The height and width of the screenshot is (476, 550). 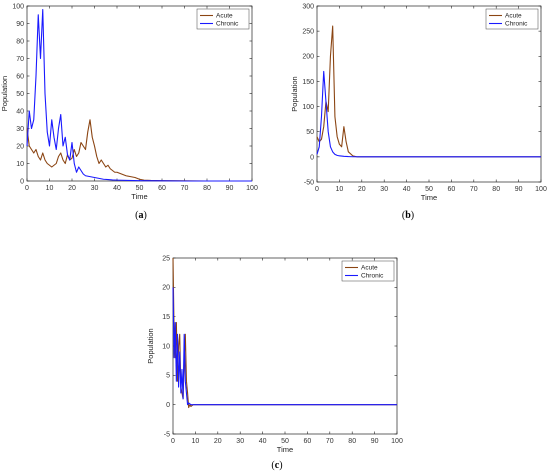 I want to click on y-tick-label: 300, so click(x=308, y=6).